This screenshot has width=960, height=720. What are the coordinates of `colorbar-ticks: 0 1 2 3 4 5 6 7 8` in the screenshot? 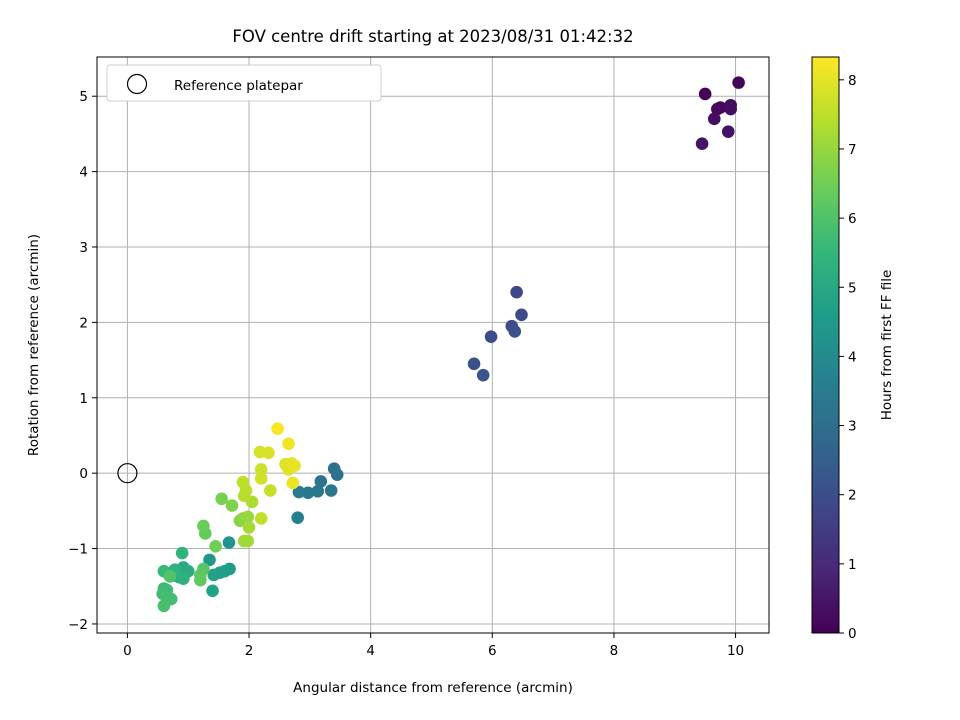 It's located at (848, 357).